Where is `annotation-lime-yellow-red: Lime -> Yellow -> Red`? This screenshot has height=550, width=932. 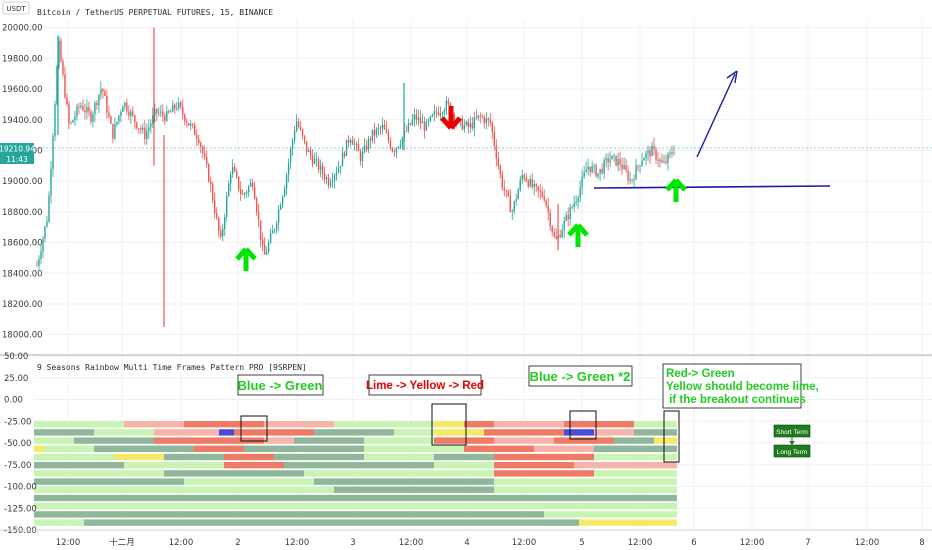
annotation-lime-yellow-red: Lime -> Yellow -> Red is located at coordinates (425, 385).